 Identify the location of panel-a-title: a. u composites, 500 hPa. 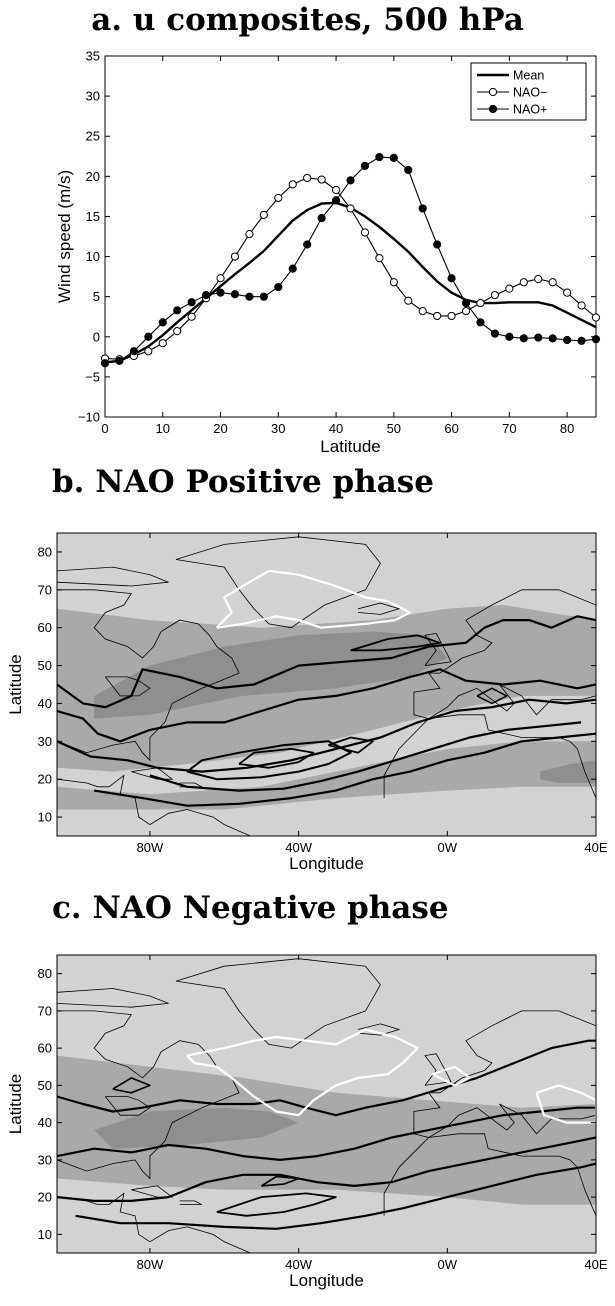
(307, 20).